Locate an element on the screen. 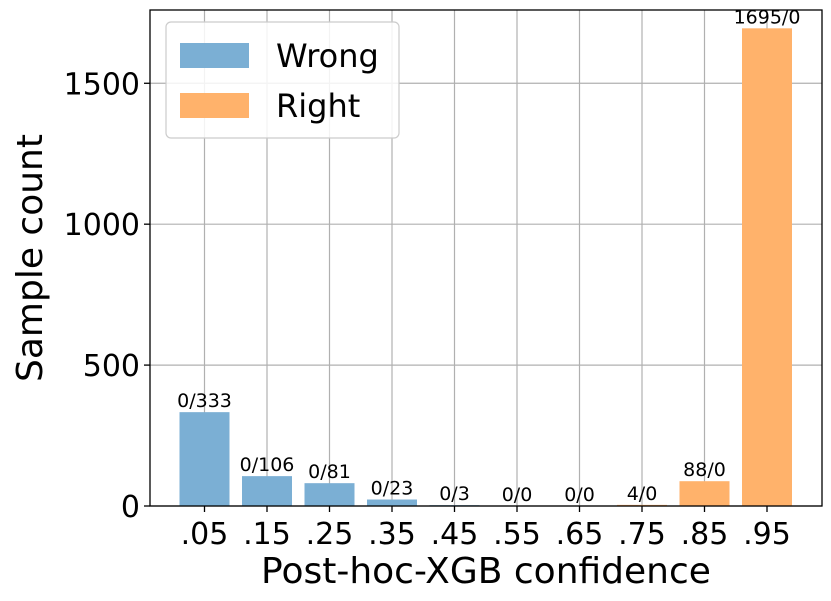 The image size is (831, 601). bar-value-label: 0/81 is located at coordinates (329, 472).